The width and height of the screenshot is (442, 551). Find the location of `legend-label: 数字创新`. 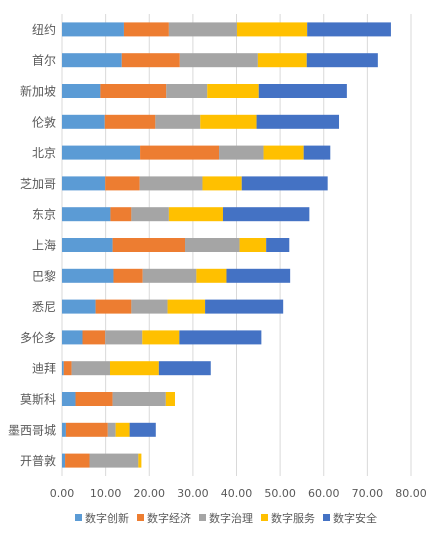

legend-label: 数字创新 is located at coordinates (107, 518).